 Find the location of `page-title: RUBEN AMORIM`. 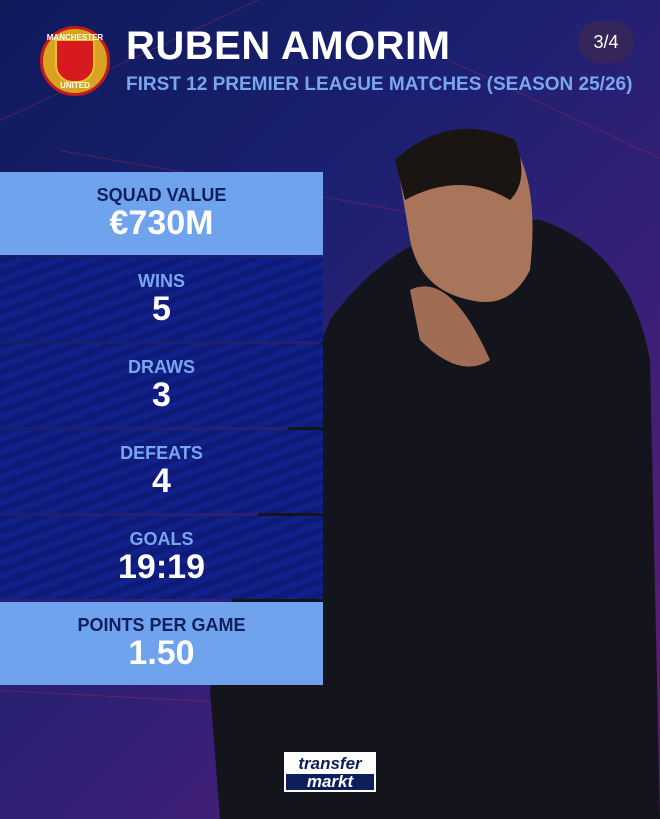

page-title: RUBEN AMORIM is located at coordinates (288, 46).